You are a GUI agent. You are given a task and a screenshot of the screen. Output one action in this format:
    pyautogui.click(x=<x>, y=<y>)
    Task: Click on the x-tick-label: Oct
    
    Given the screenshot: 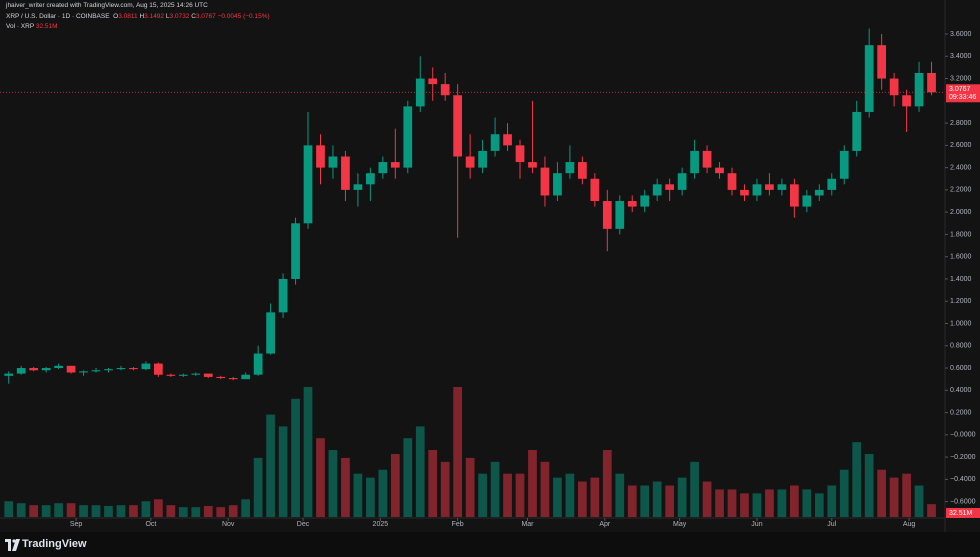 What is the action you would take?
    pyautogui.click(x=150, y=524)
    